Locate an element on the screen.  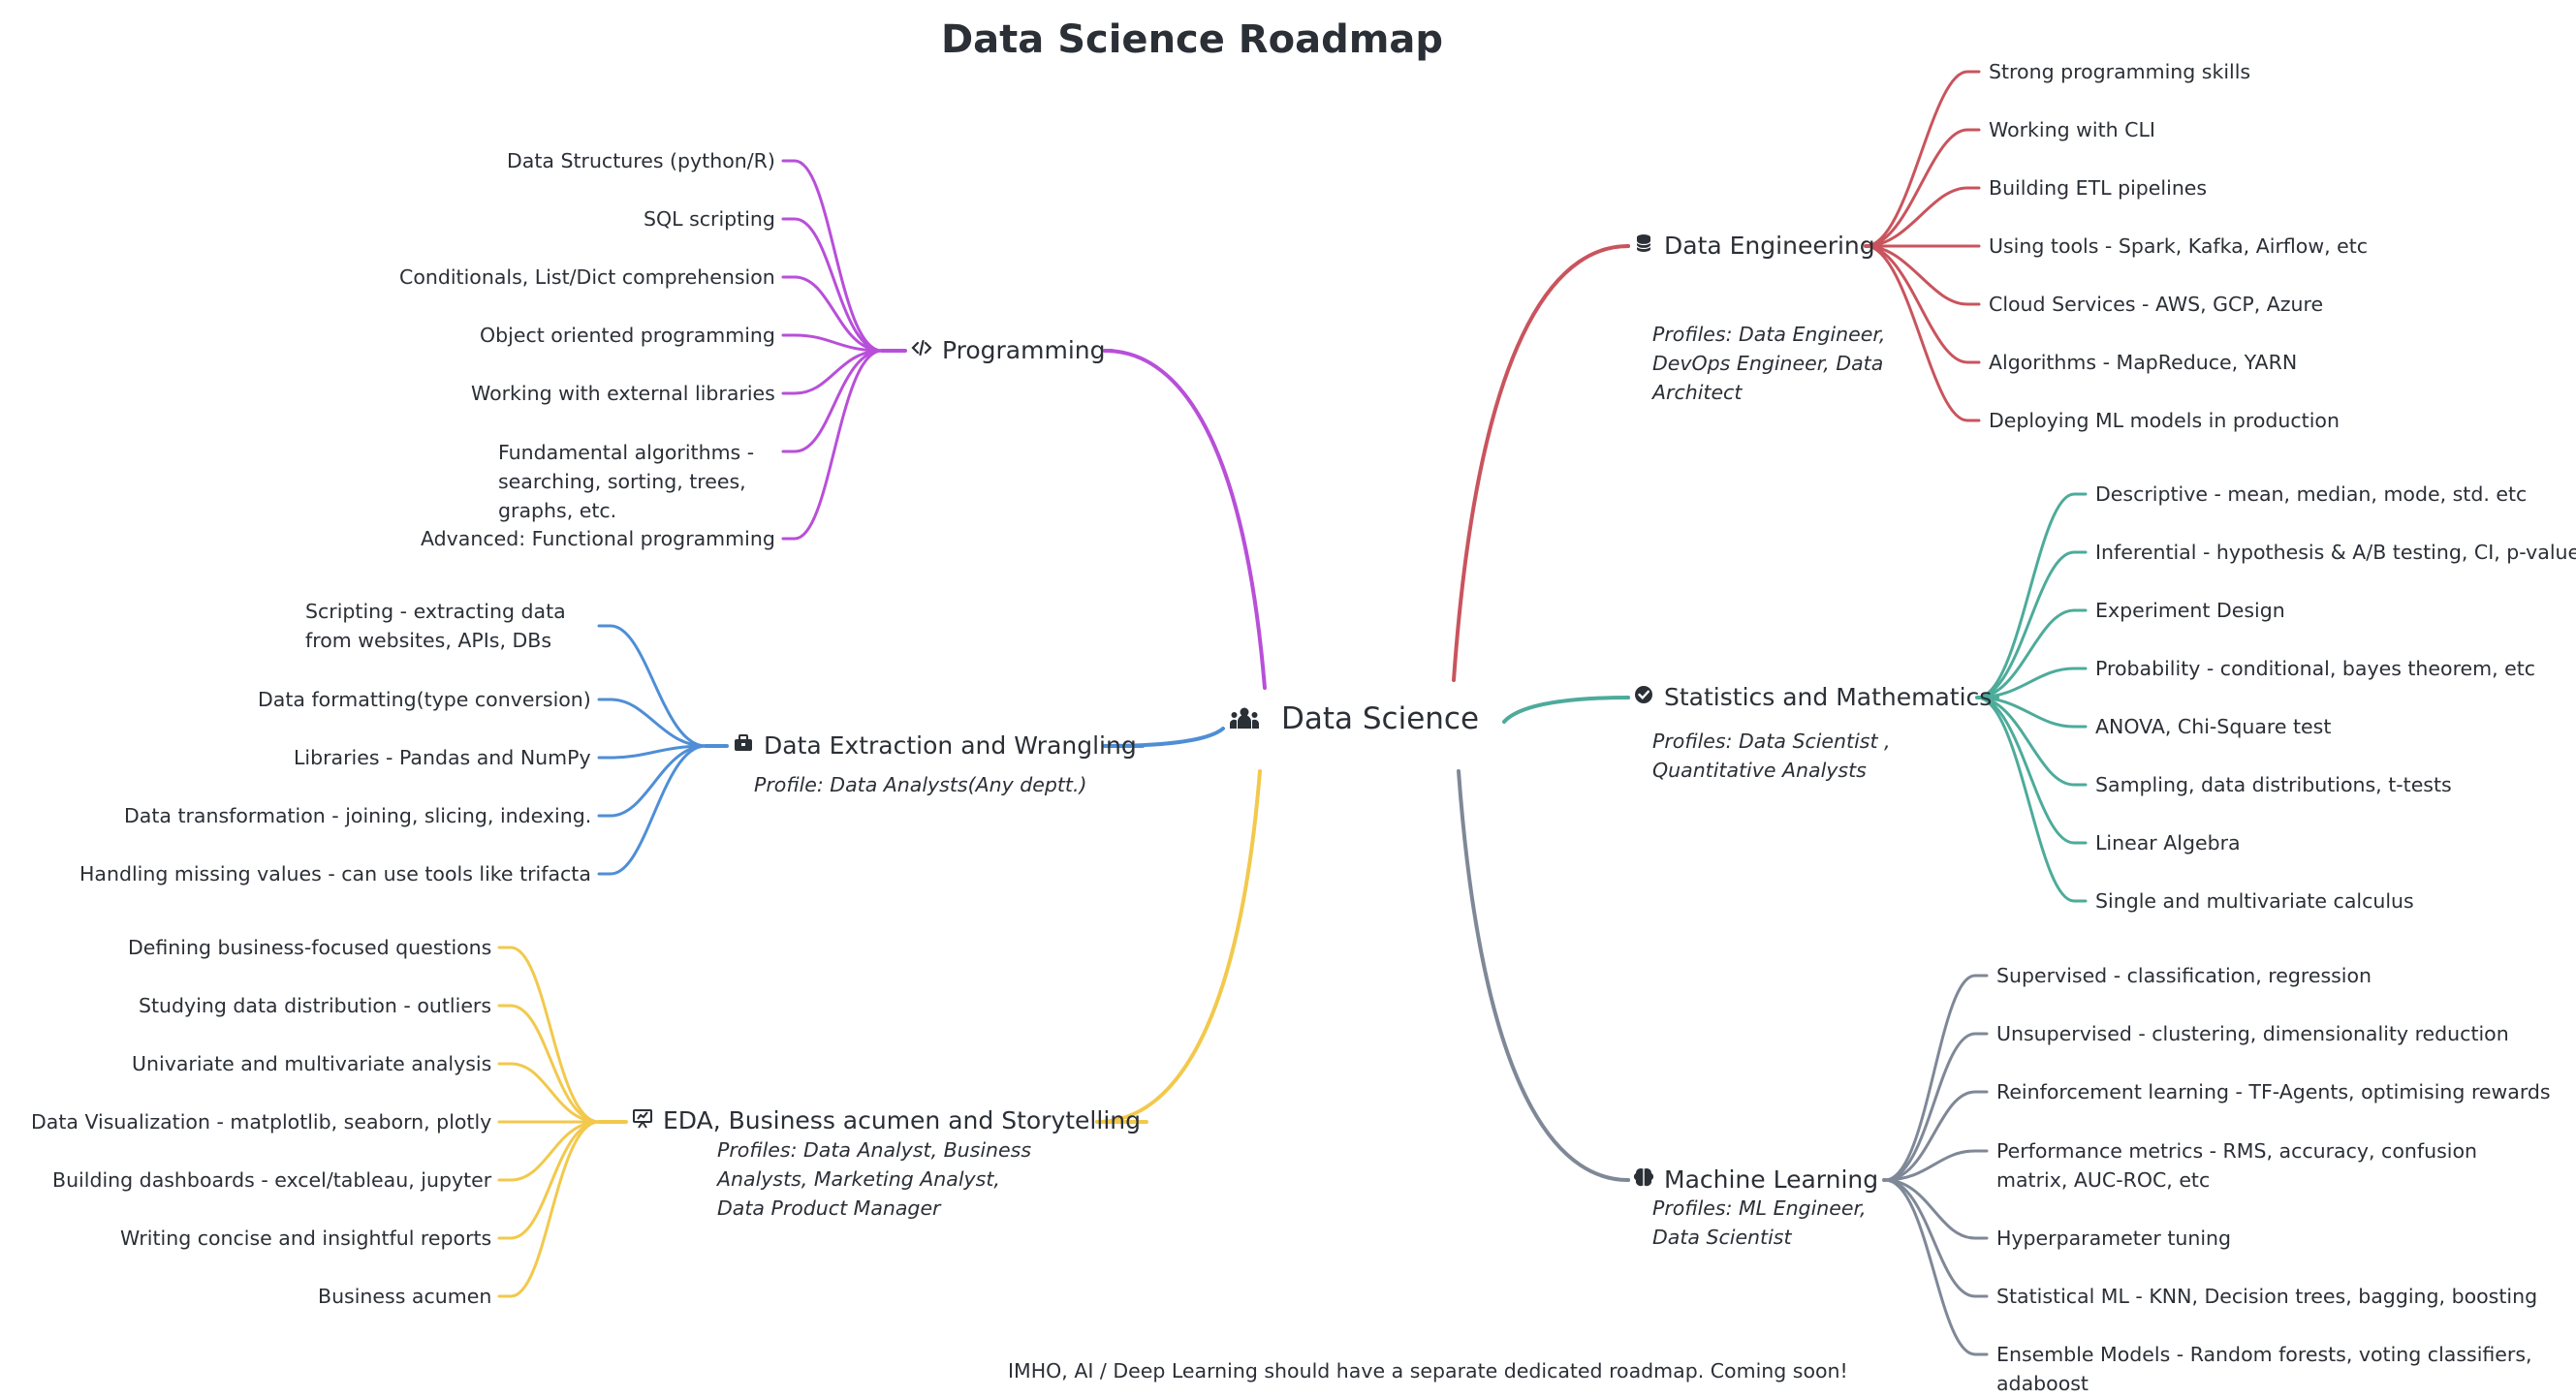
trunk-eda is located at coordinates (1178, 947).